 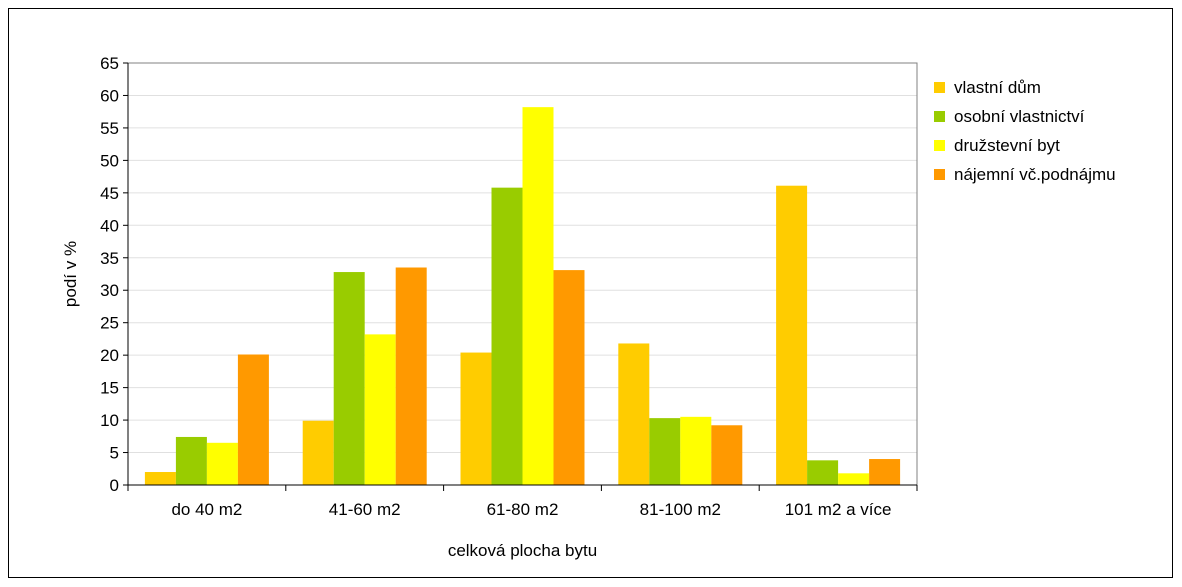 I want to click on x-axis-title: celková plocha bytu, so click(x=522, y=550).